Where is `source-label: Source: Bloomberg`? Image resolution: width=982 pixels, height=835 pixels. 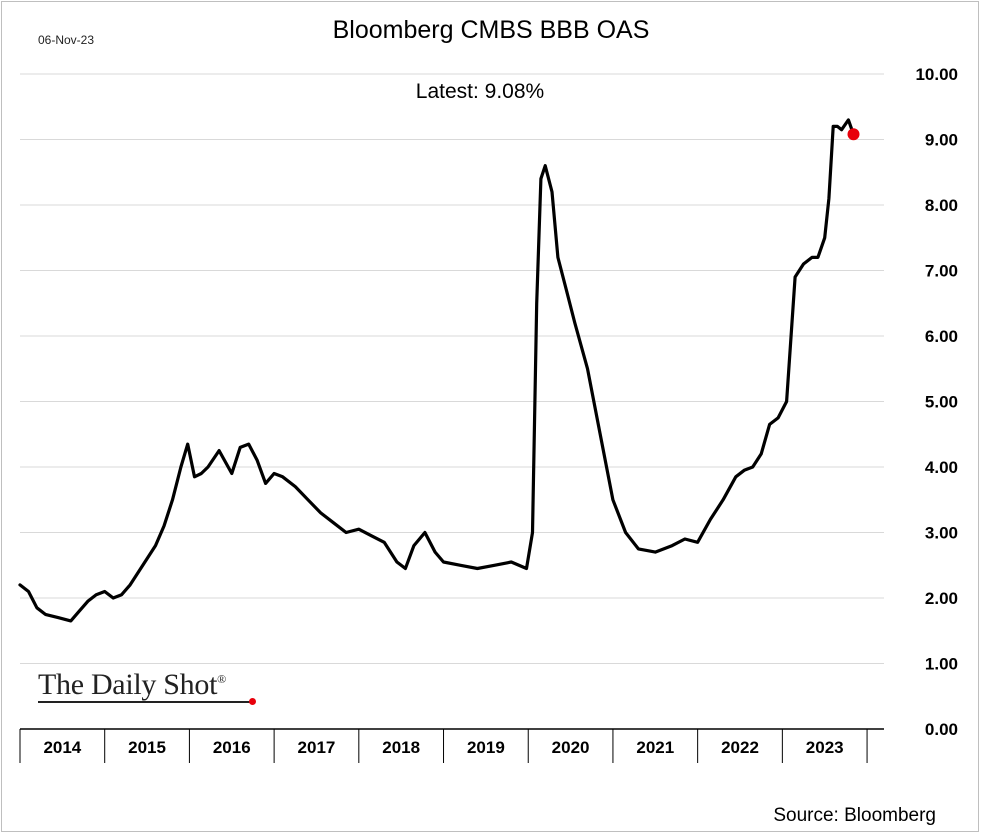 source-label: Source: Bloomberg is located at coordinates (854, 815).